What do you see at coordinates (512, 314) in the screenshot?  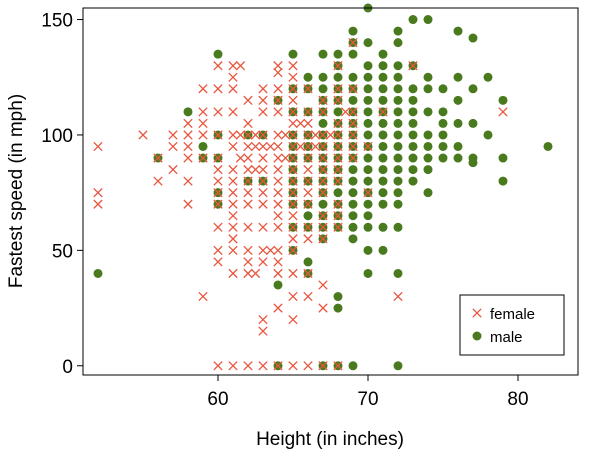 I see `legend-label-female: female` at bounding box center [512, 314].